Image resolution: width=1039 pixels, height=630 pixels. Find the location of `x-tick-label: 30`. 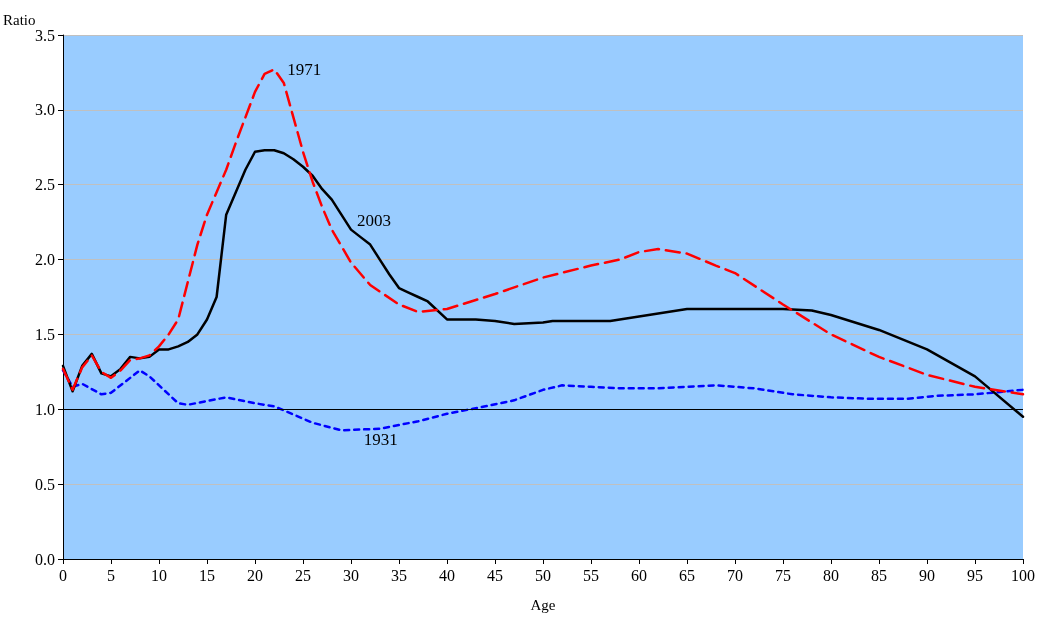

x-tick-label: 30 is located at coordinates (351, 575).